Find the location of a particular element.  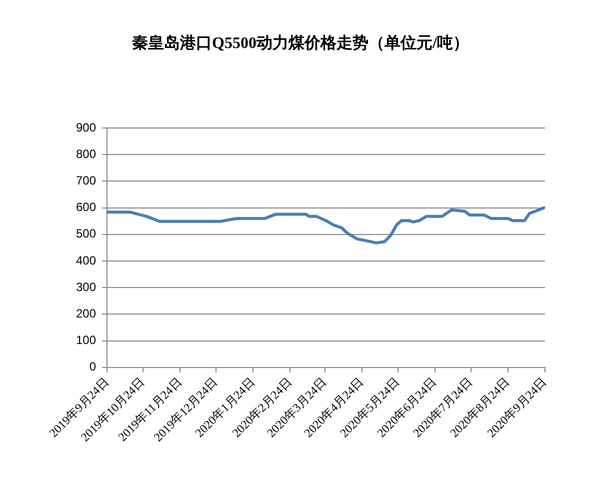

y-tick-label: 200 is located at coordinates (86, 313).